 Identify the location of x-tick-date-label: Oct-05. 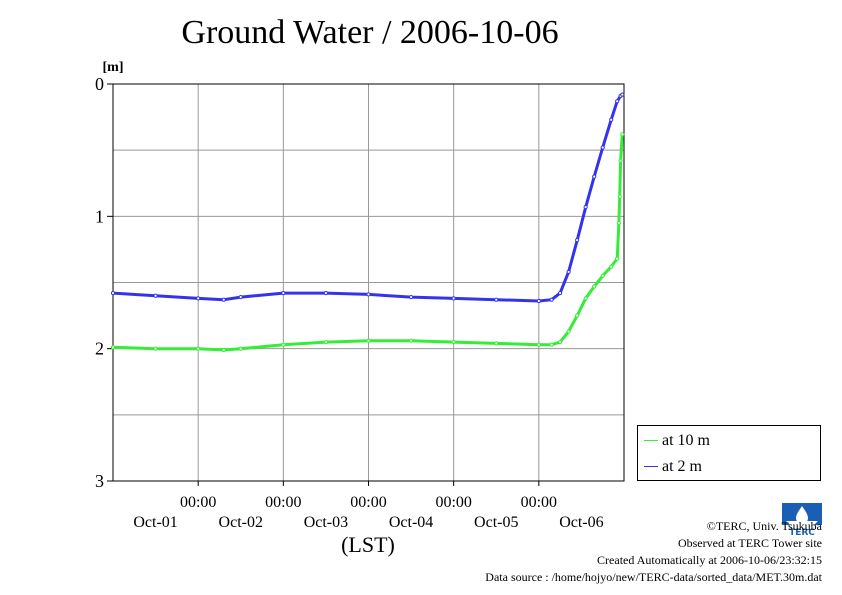
(496, 522).